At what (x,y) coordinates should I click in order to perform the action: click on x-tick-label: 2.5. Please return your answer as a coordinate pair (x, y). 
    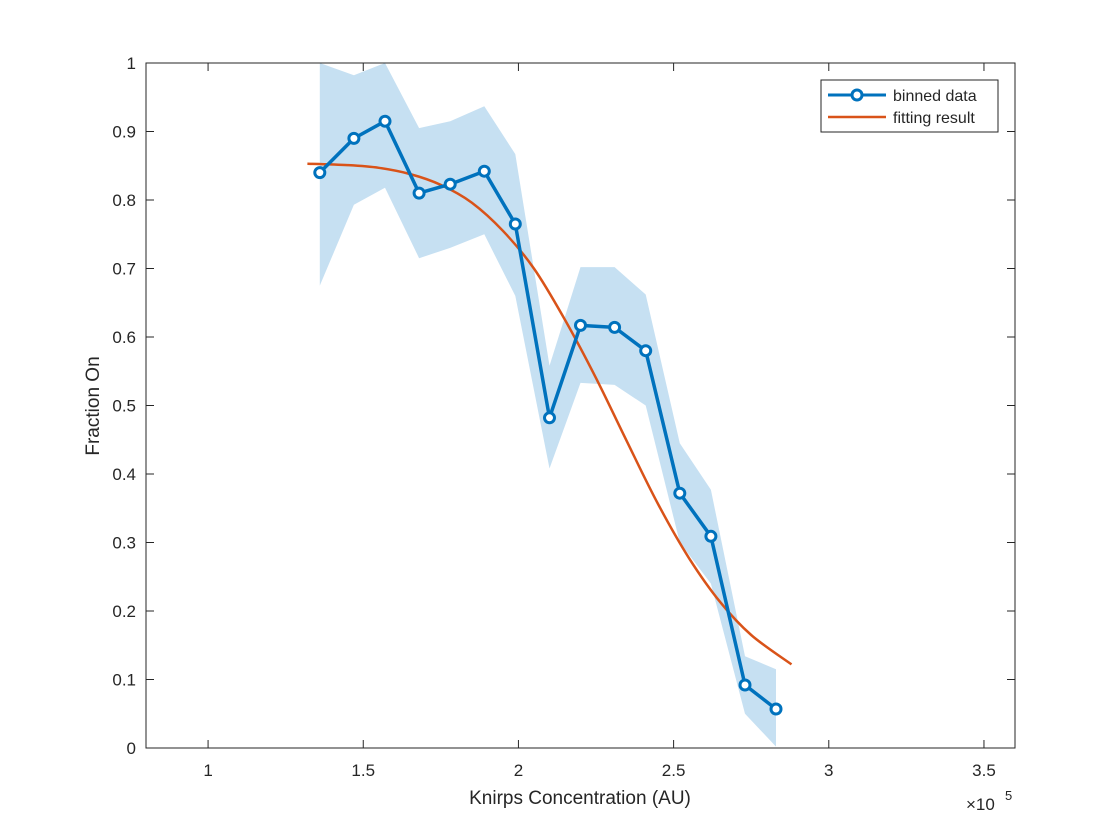
    Looking at the image, I should click on (674, 770).